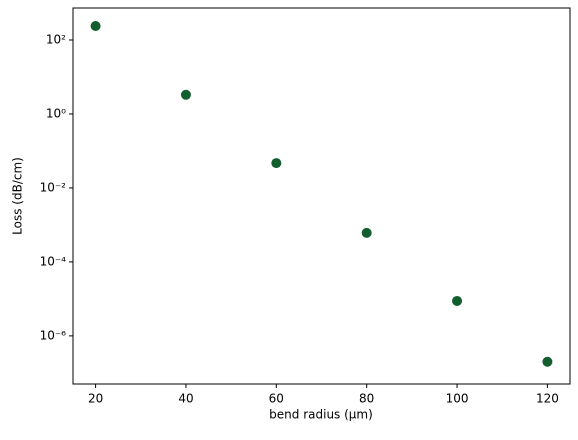 This screenshot has height=440, width=578. Describe the element at coordinates (56, 39) in the screenshot. I see `y-tick-label: 10²` at that location.